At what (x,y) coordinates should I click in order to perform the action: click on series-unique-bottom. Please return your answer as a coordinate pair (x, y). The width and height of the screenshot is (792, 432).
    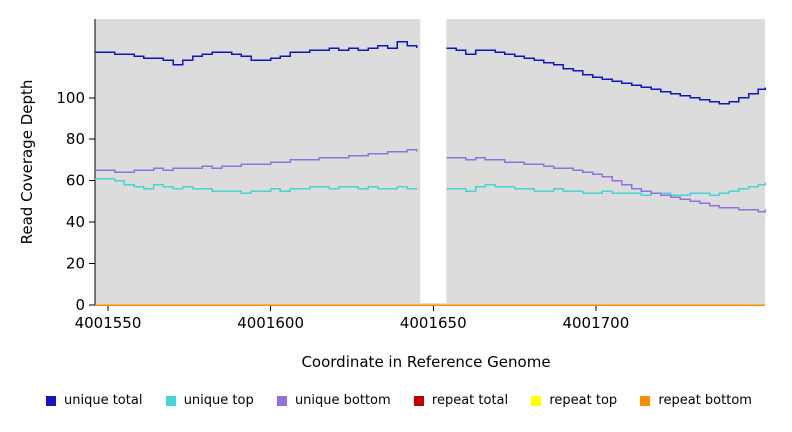
    Looking at the image, I should click on (430, 180).